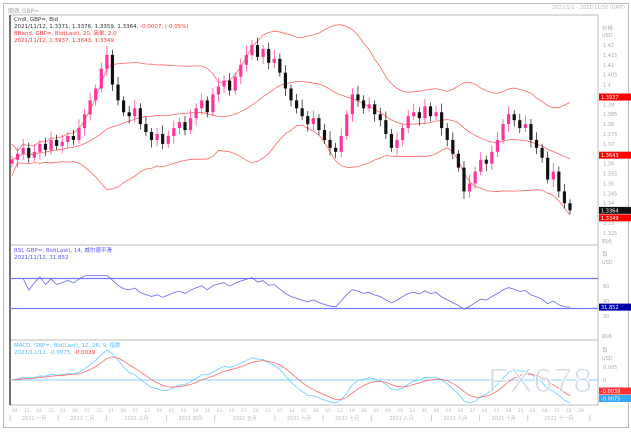  Describe the element at coordinates (610, 98) in the screenshot. I see `price-badge-label: 1.3937` at that location.